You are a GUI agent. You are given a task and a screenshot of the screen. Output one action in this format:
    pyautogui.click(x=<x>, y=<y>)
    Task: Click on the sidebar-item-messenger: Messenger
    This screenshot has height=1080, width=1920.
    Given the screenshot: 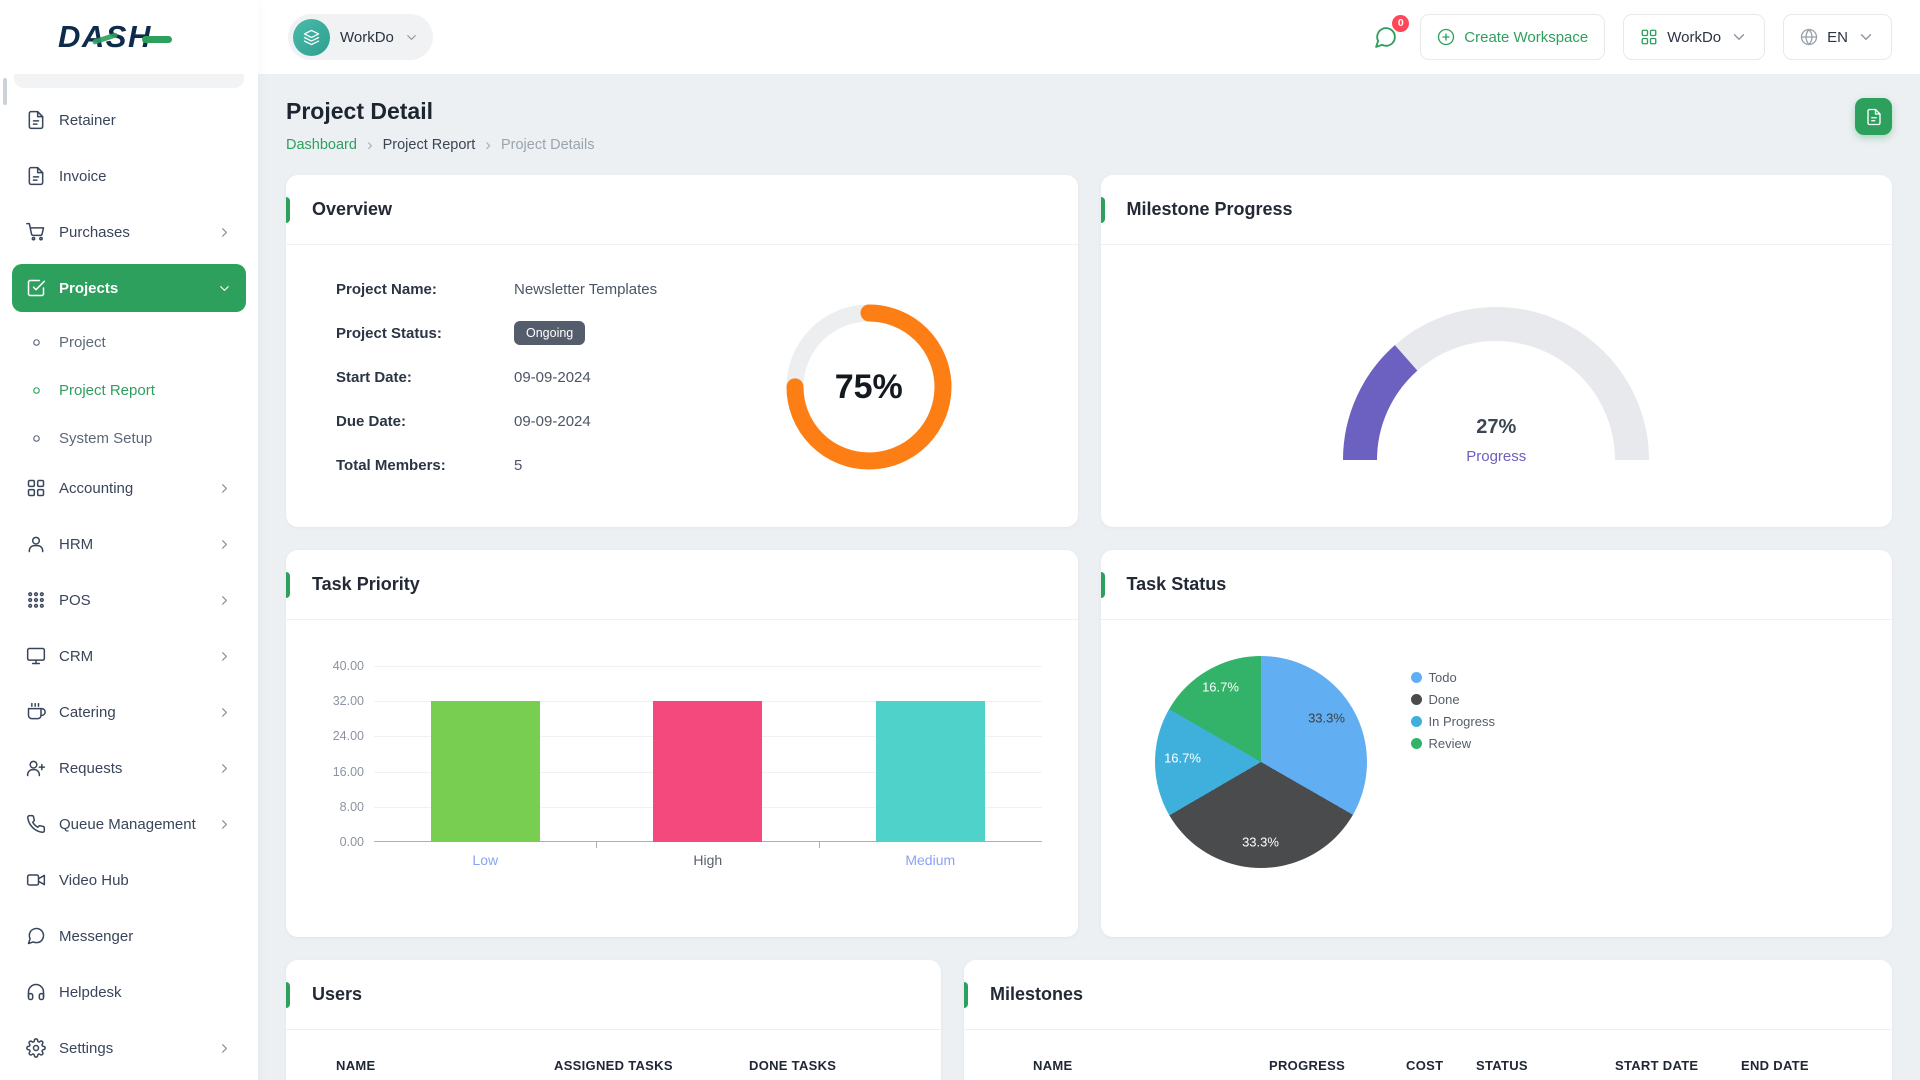 What is the action you would take?
    pyautogui.click(x=129, y=936)
    